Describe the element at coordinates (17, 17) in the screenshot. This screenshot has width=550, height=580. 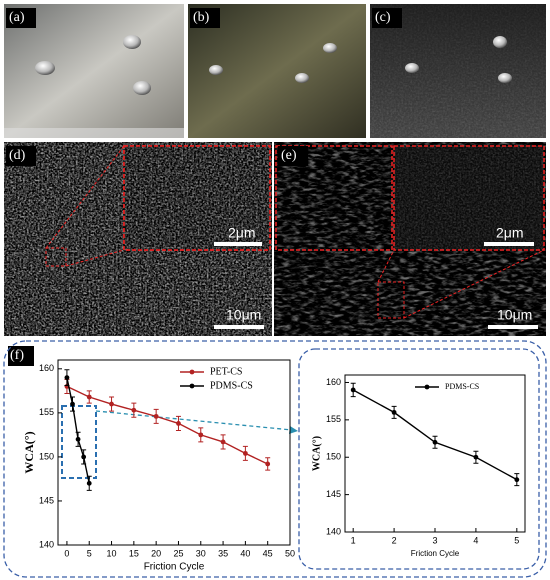
I see `panel-label: (a)` at that location.